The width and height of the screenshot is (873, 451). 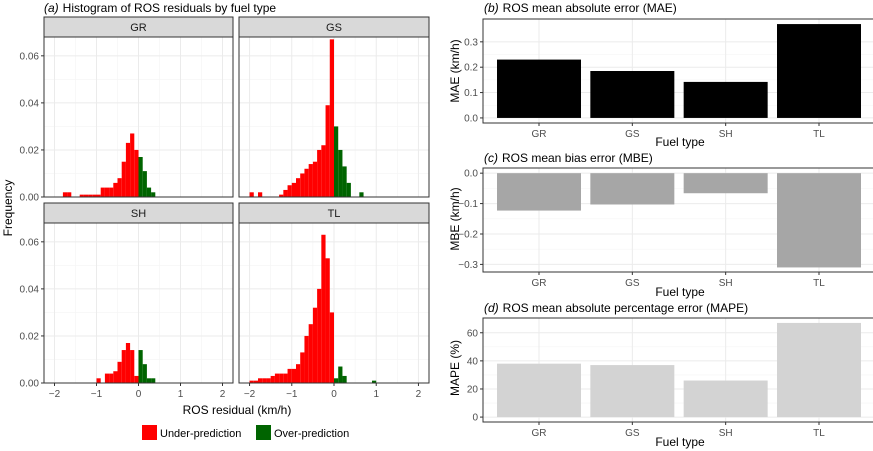 What do you see at coordinates (311, 434) in the screenshot?
I see `legend-label-over: Over-prediction` at bounding box center [311, 434].